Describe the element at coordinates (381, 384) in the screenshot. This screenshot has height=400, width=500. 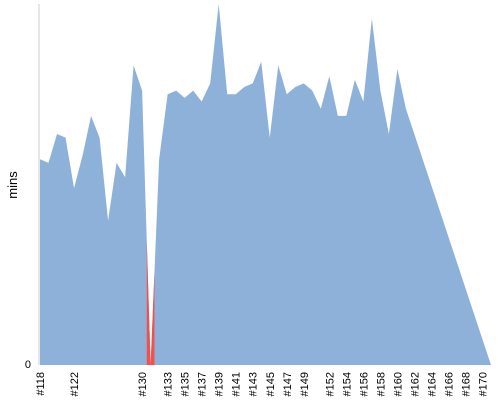
I see `x-tick-label: #158` at that location.